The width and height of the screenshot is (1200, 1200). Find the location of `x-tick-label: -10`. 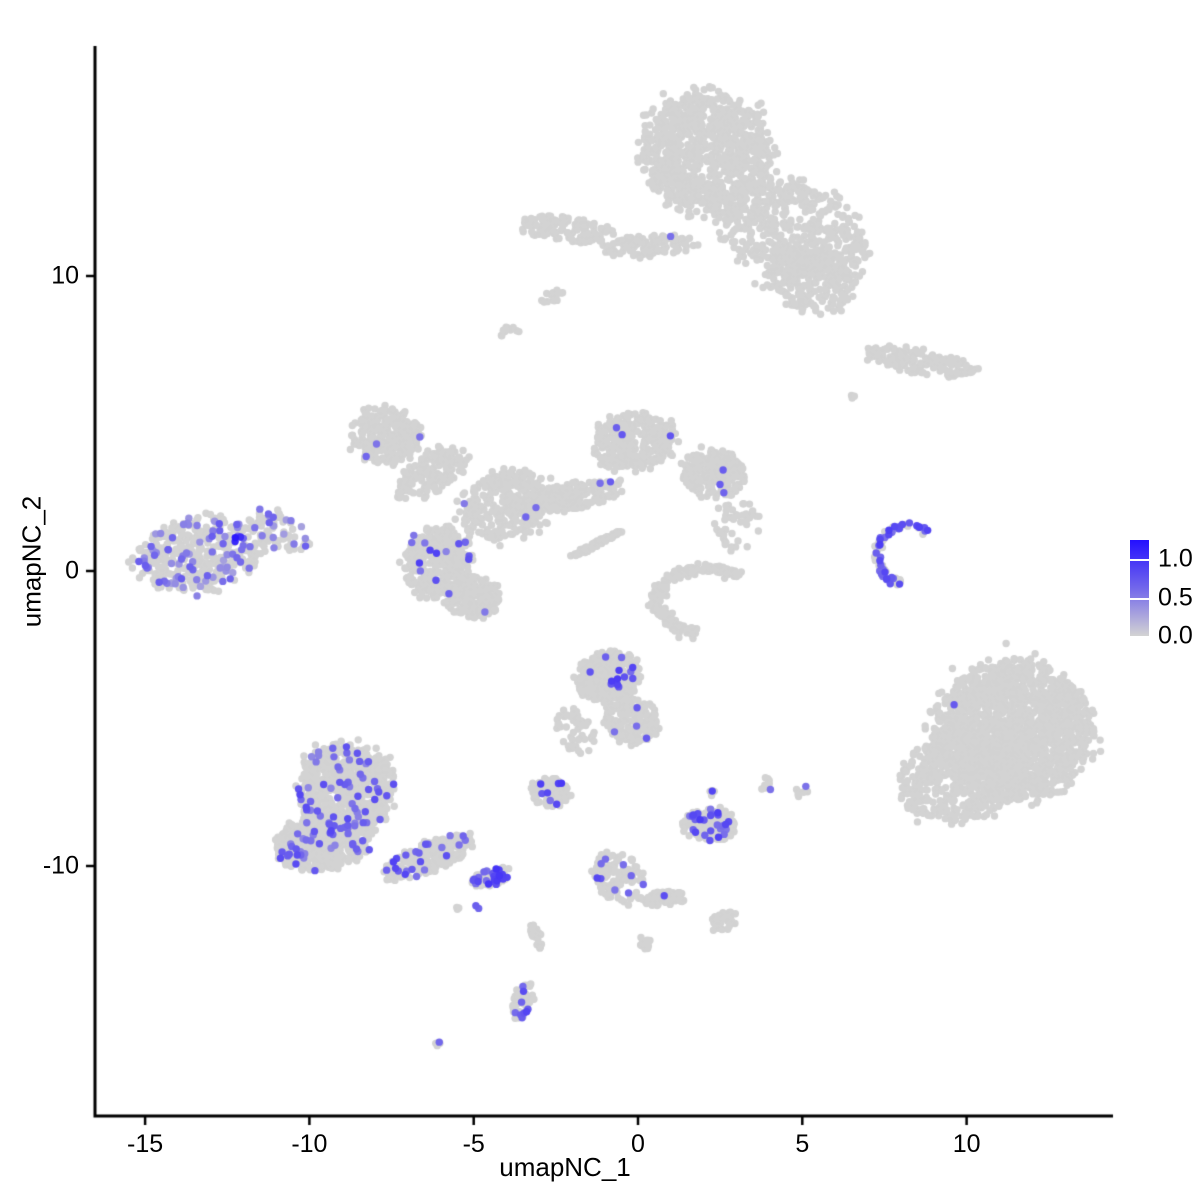

x-tick-label: -10 is located at coordinates (309, 1144).